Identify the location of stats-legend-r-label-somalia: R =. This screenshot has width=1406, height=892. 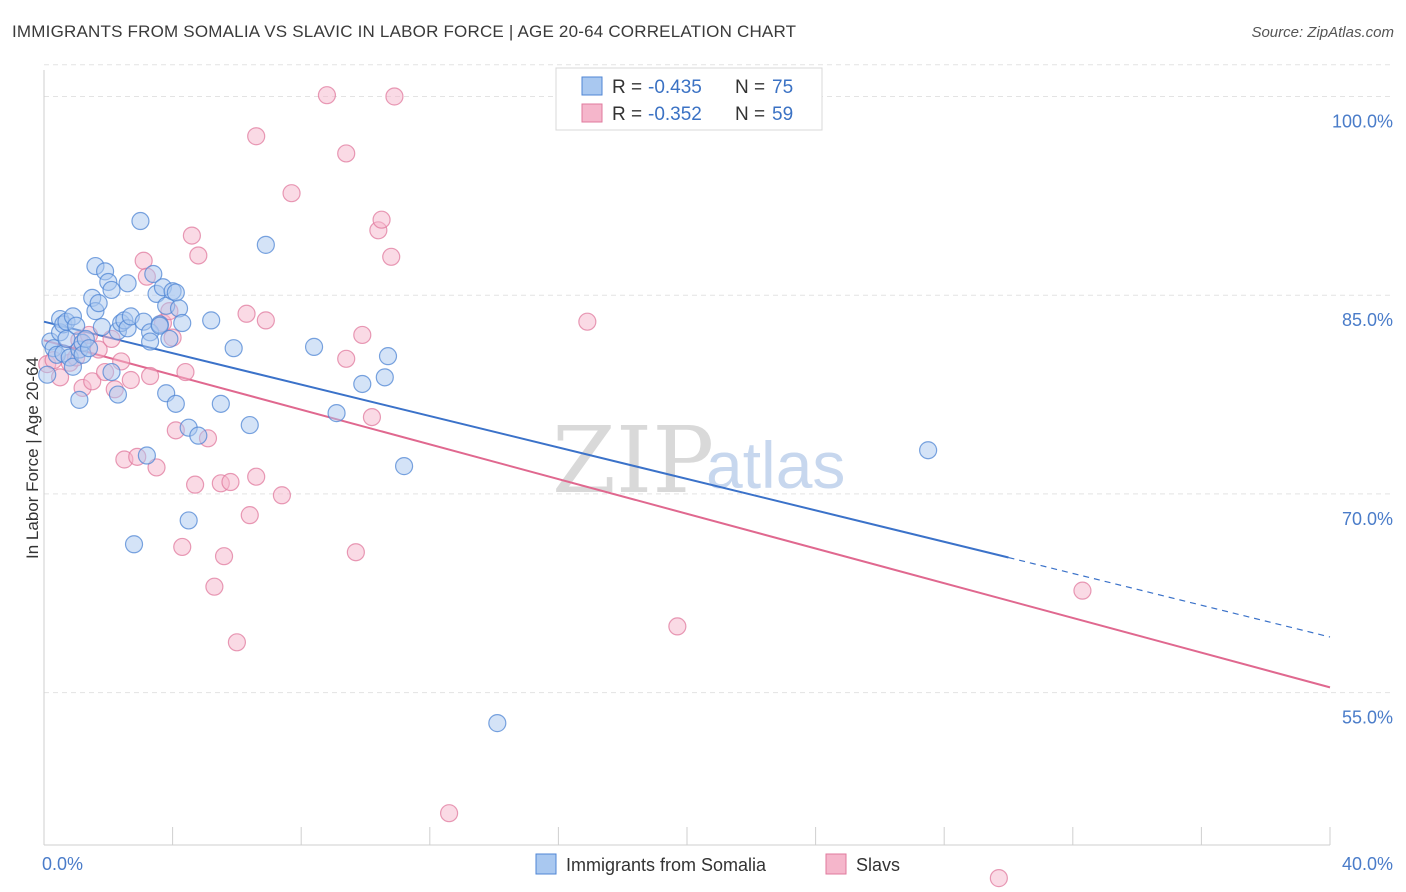
(629, 87).